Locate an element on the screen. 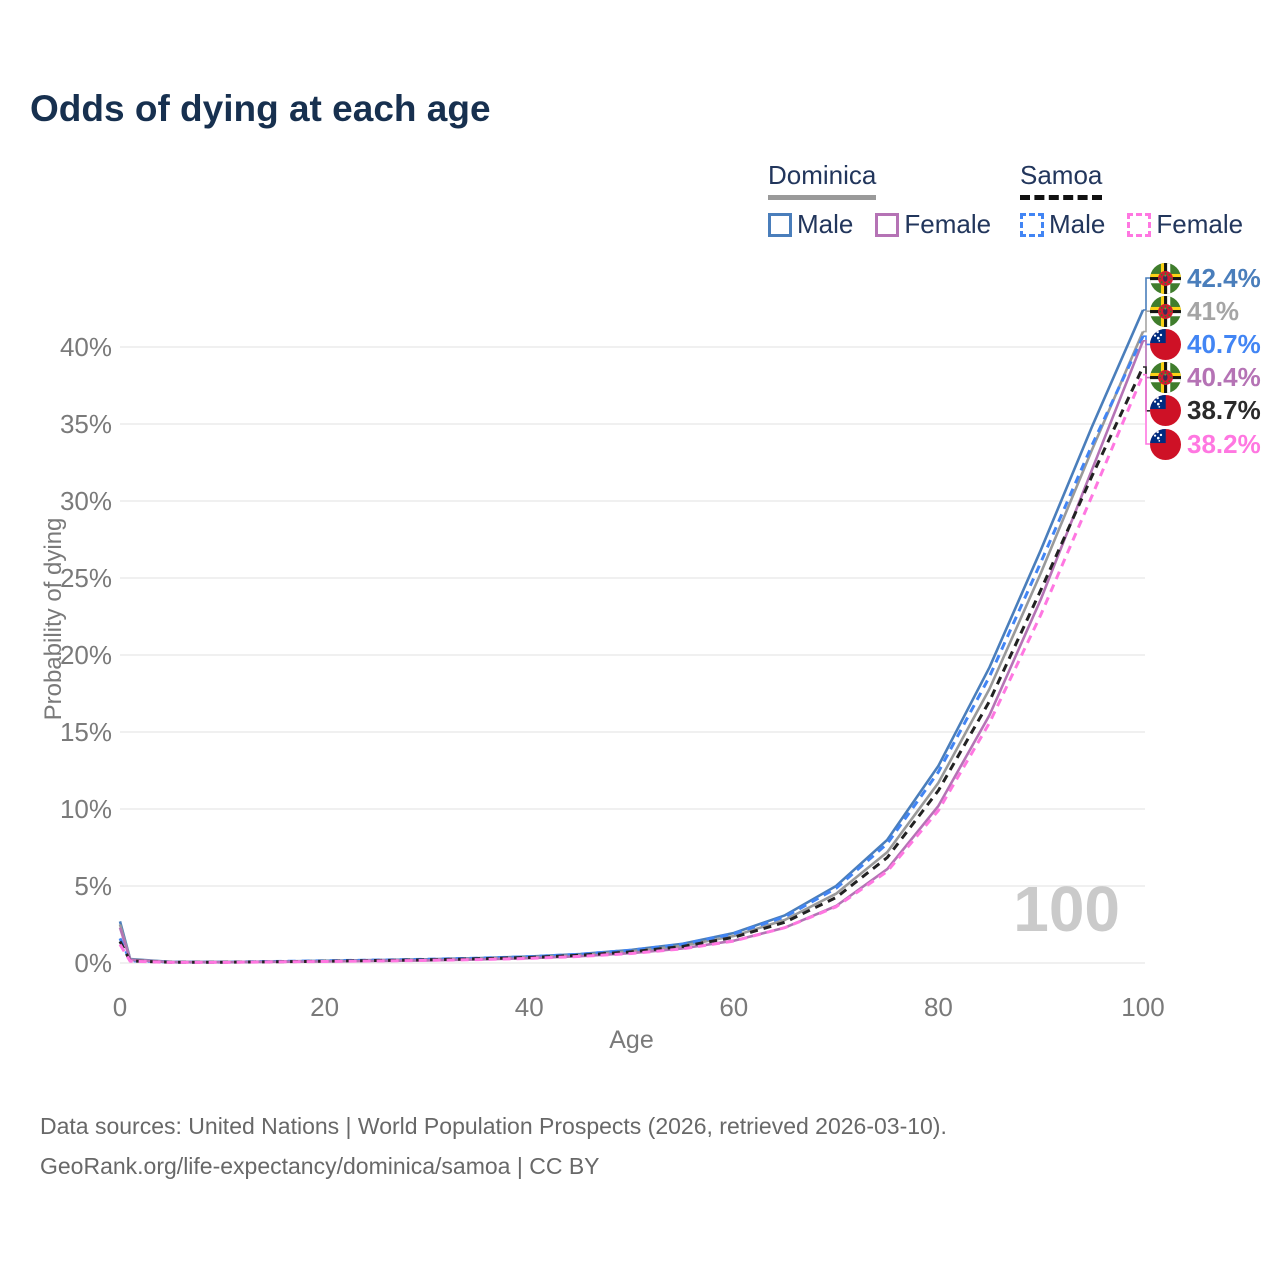 The width and height of the screenshot is (1280, 1280). y-tick-label: 5% is located at coordinates (93, 886).